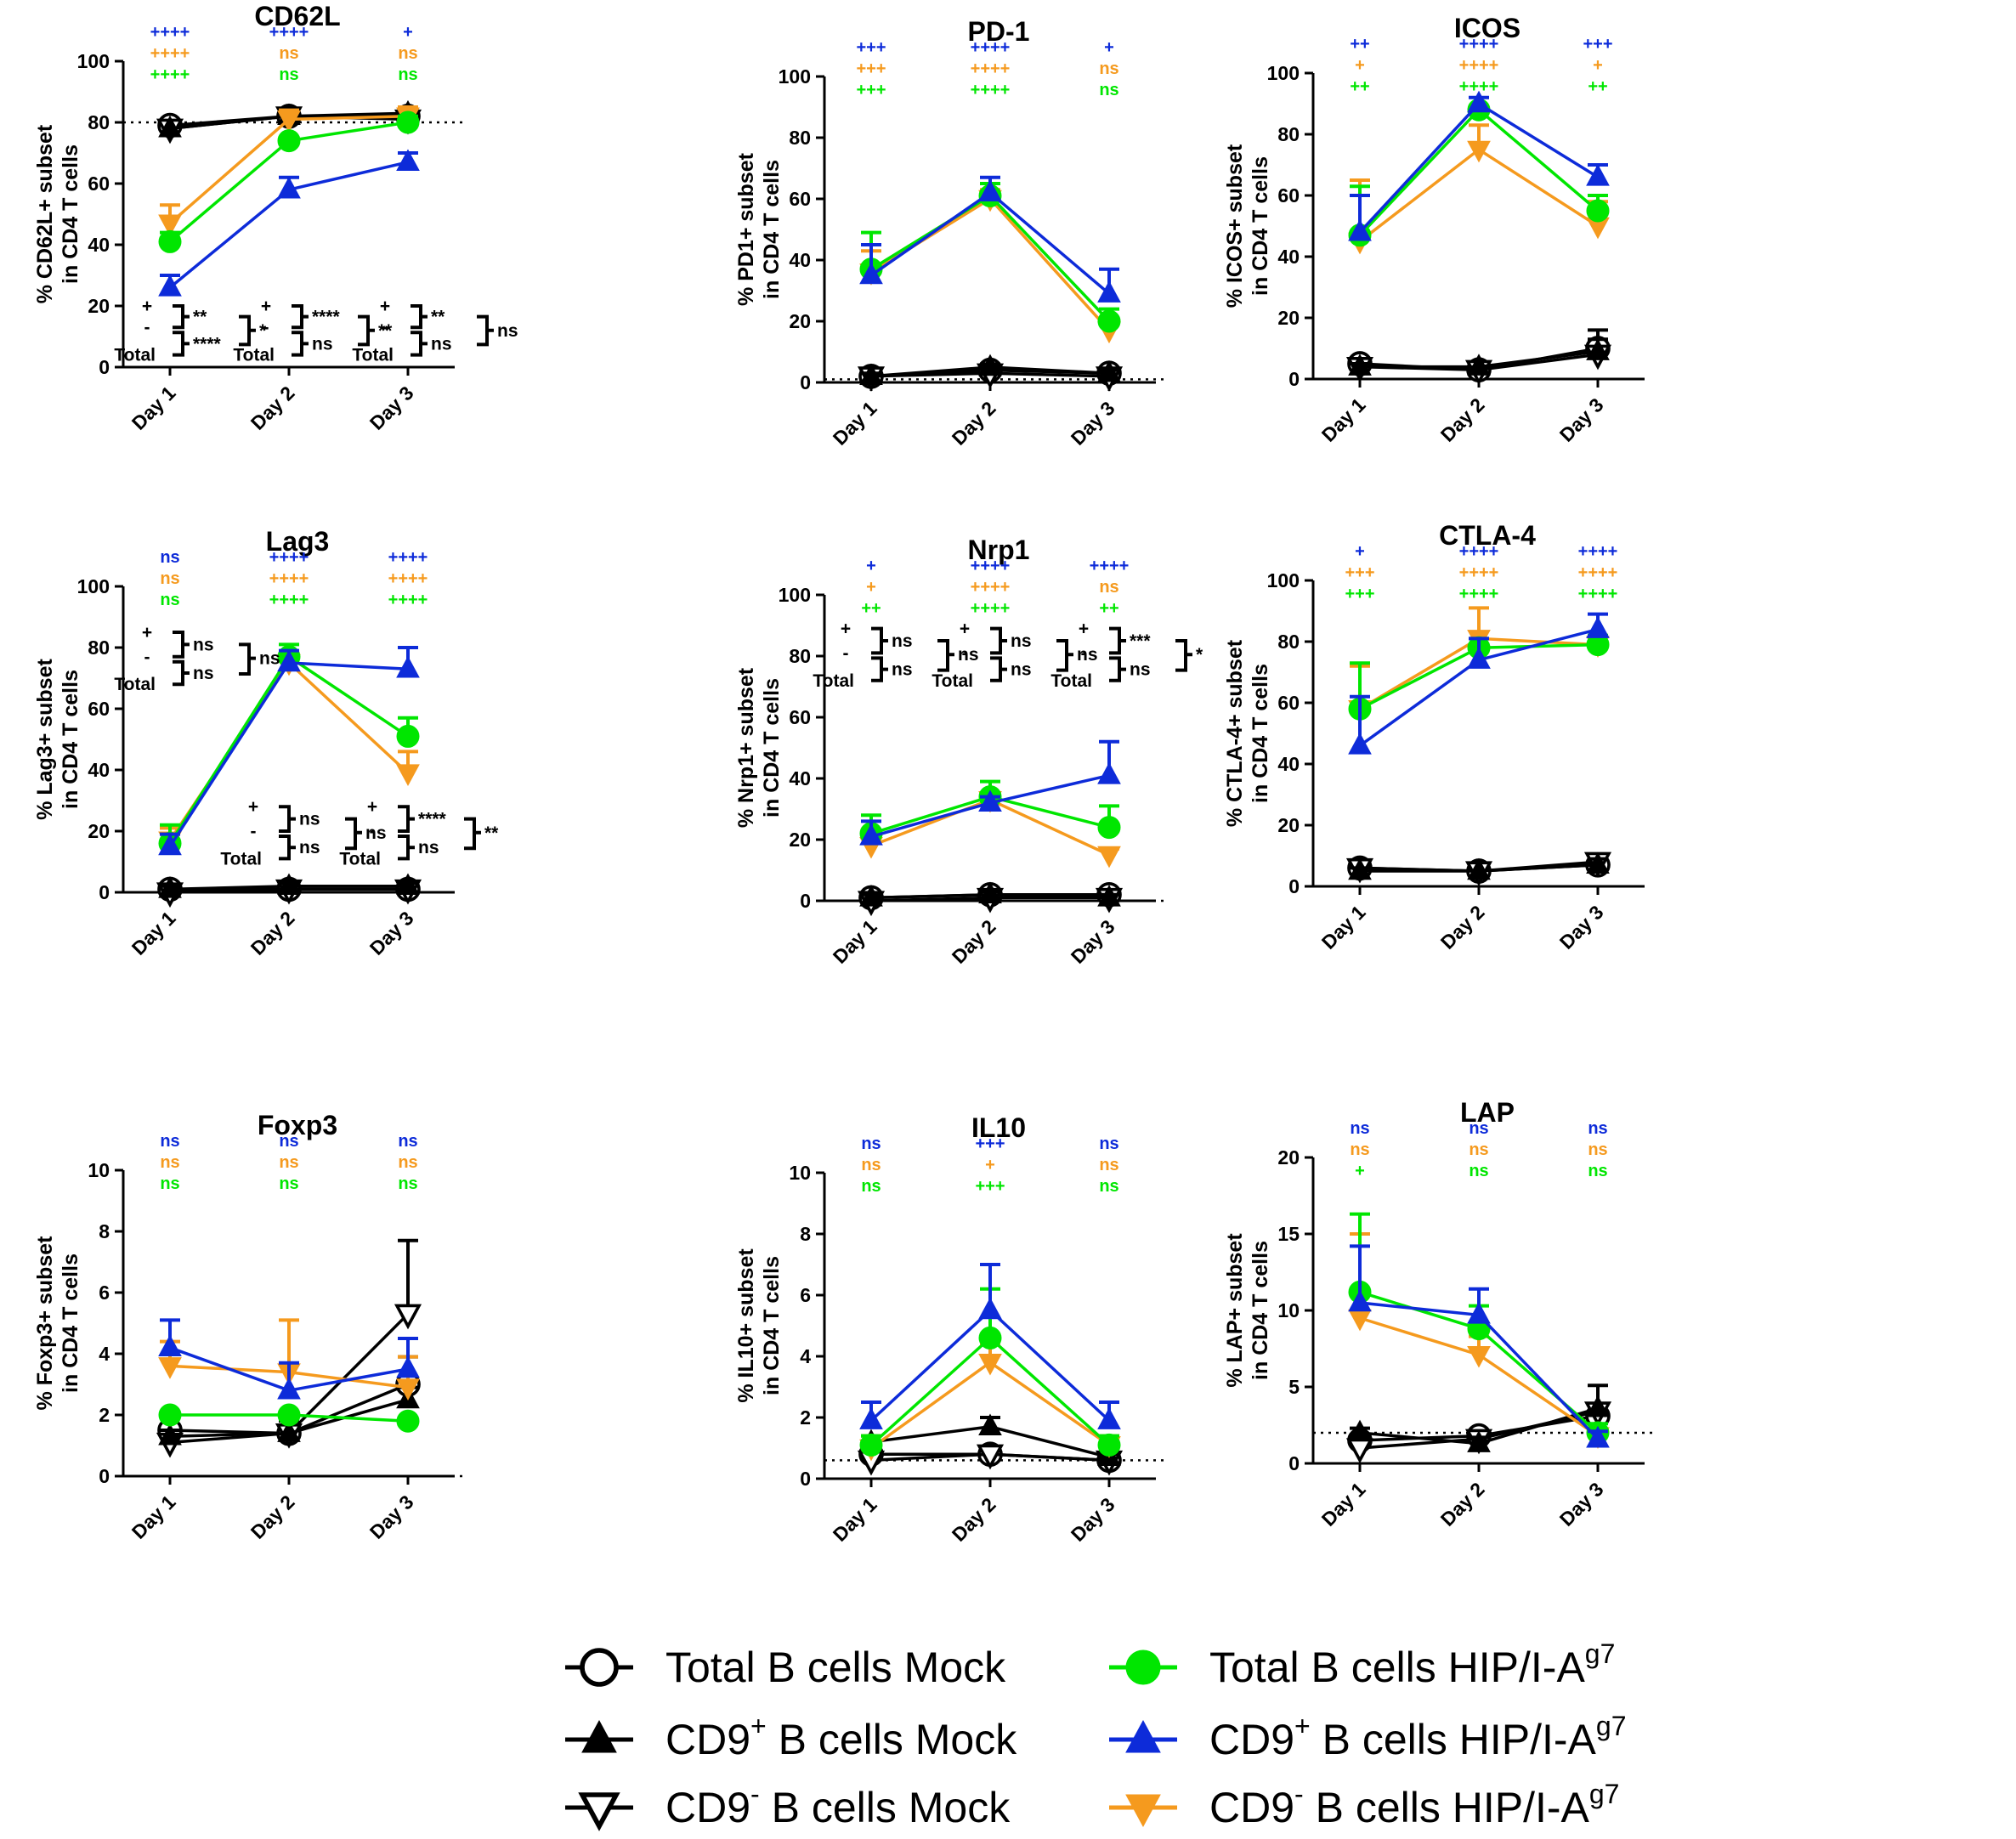 This screenshot has width=2016, height=1839. I want to click on y-tick-label: 40, so click(1288, 764).